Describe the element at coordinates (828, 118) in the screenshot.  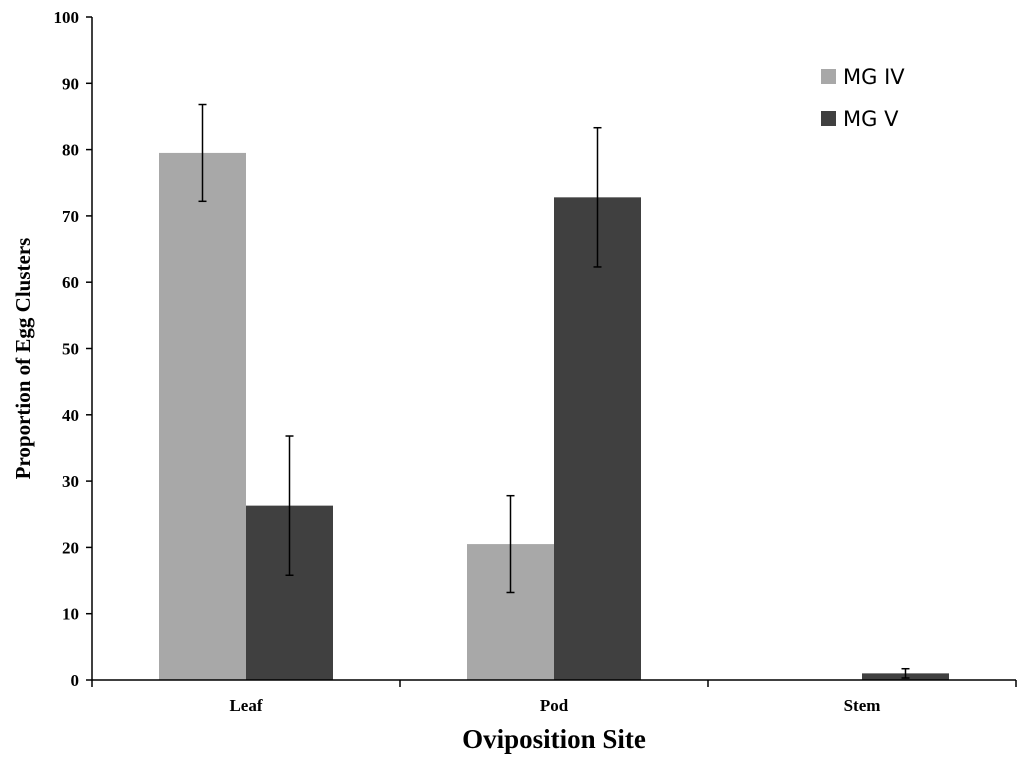
I see `legend-swatch-mg-v` at that location.